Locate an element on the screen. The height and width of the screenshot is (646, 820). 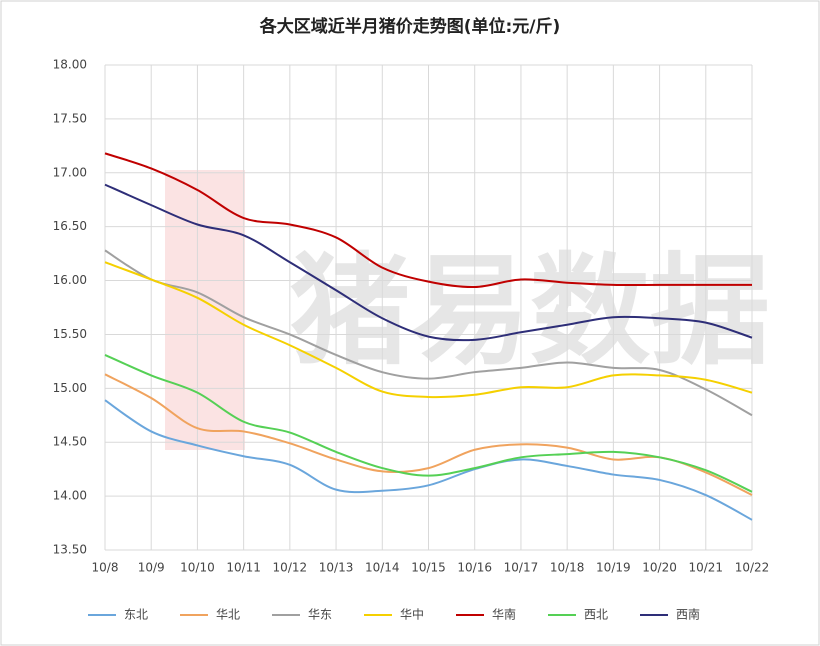
x-tick-label: 10/13 is located at coordinates (336, 568).